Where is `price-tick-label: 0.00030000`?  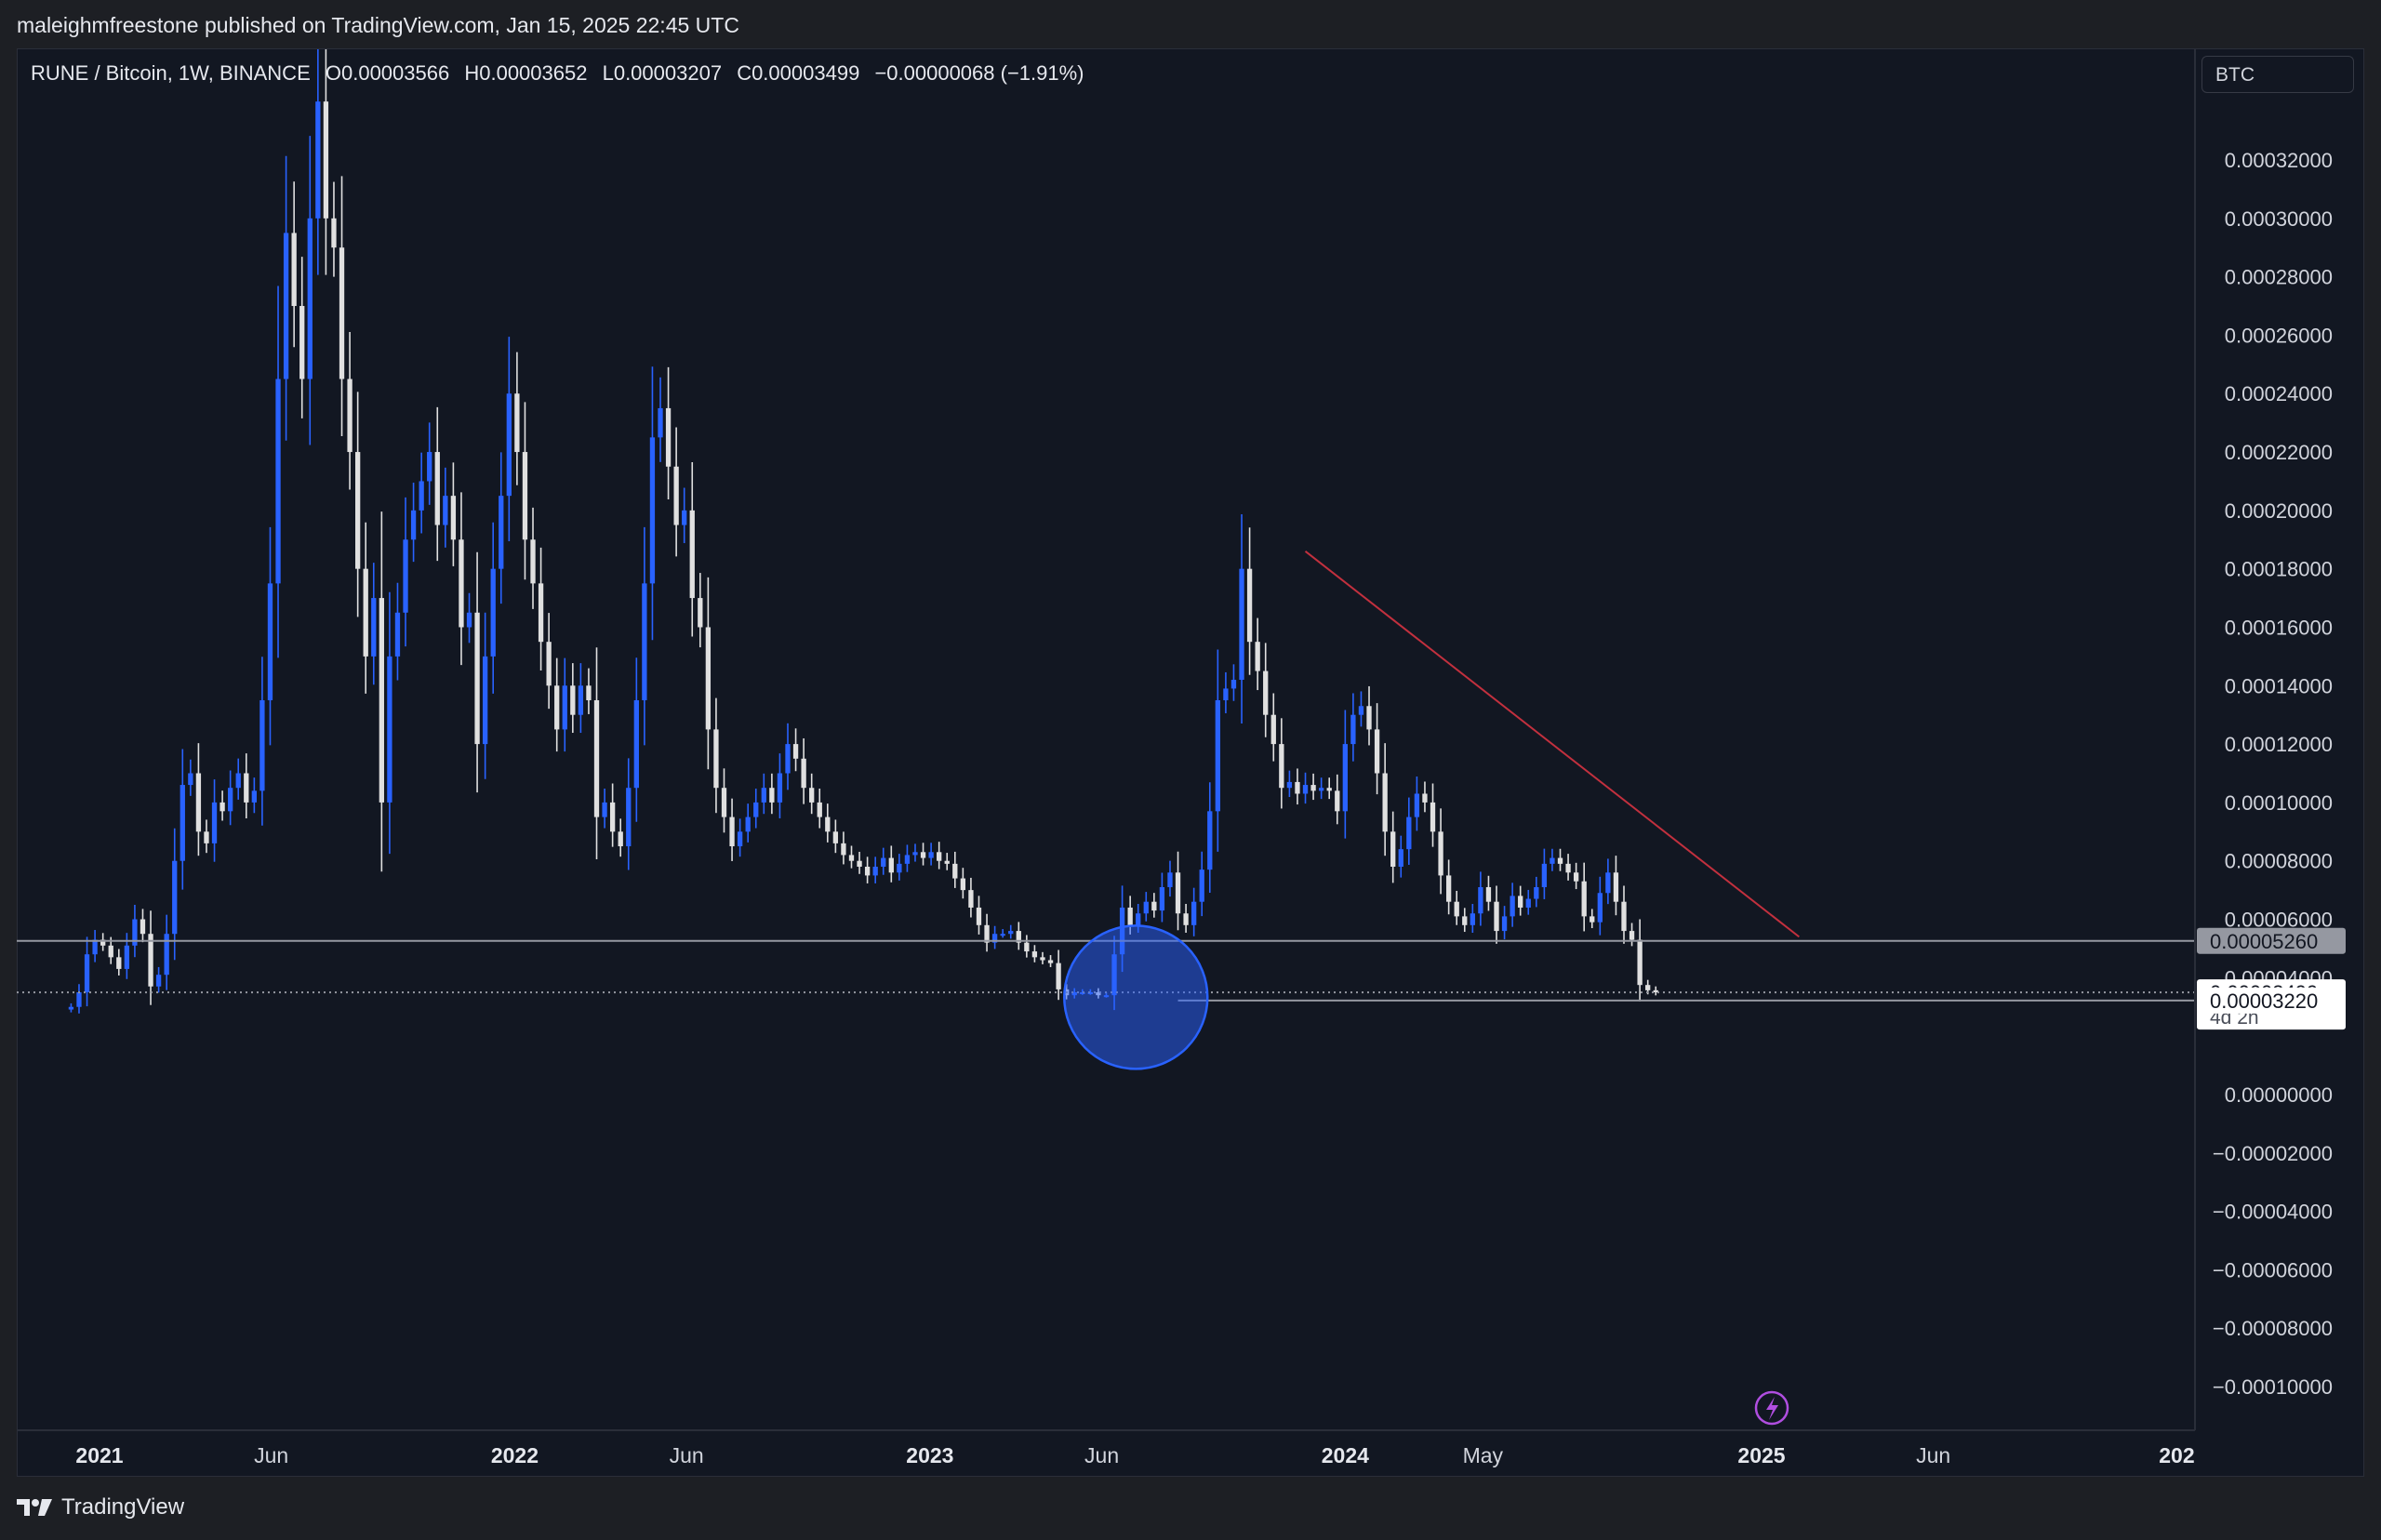 price-tick-label: 0.00030000 is located at coordinates (2279, 219).